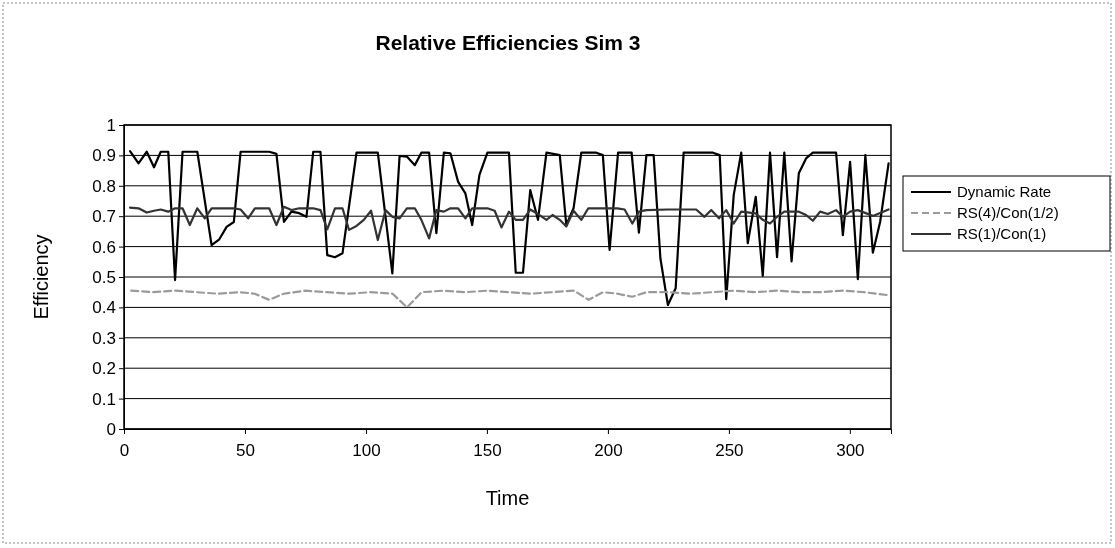  Describe the element at coordinates (1008, 212) in the screenshot. I see `legend-label: RS(4)/Con(1/2)` at that location.